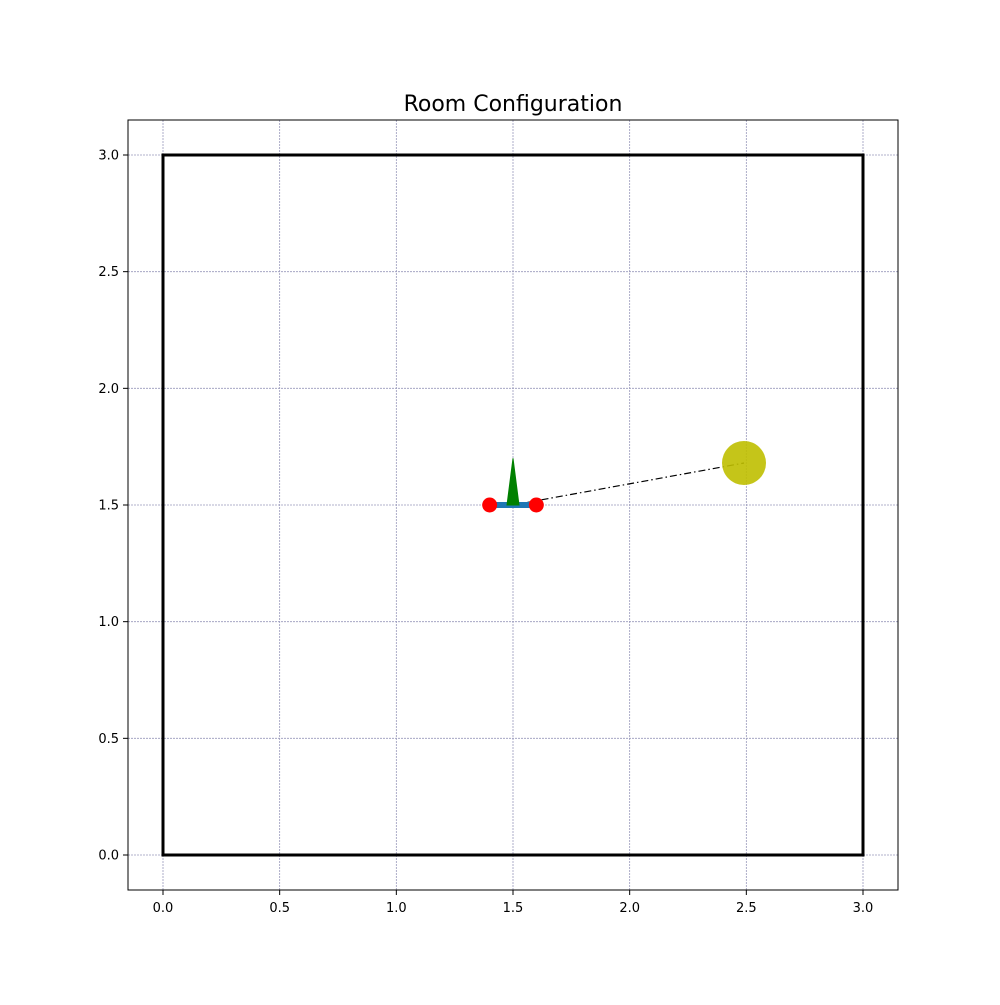  I want to click on x-tick-label: 1.0, so click(396, 908).